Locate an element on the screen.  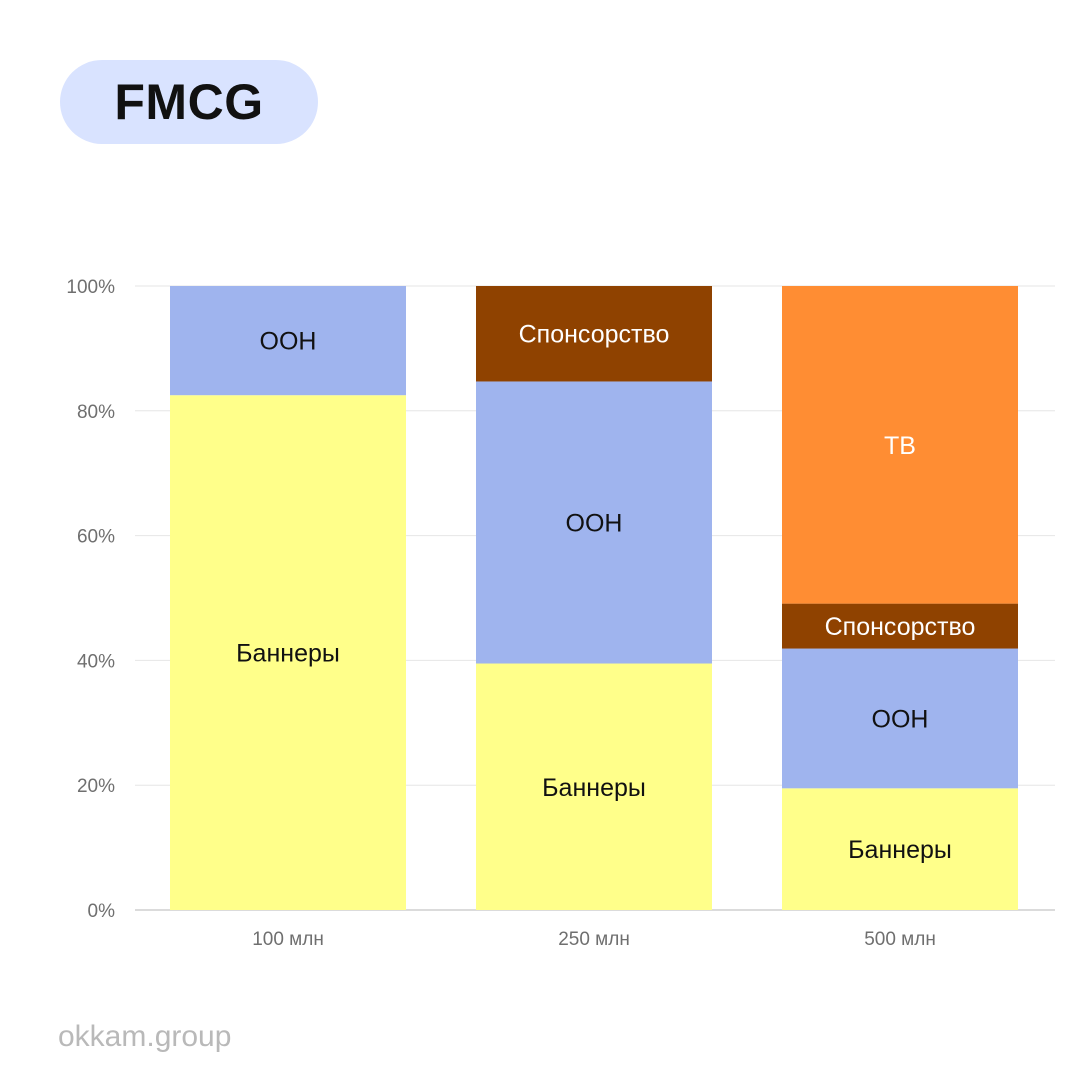
bar-segment-label: ТВ is located at coordinates (900, 446).